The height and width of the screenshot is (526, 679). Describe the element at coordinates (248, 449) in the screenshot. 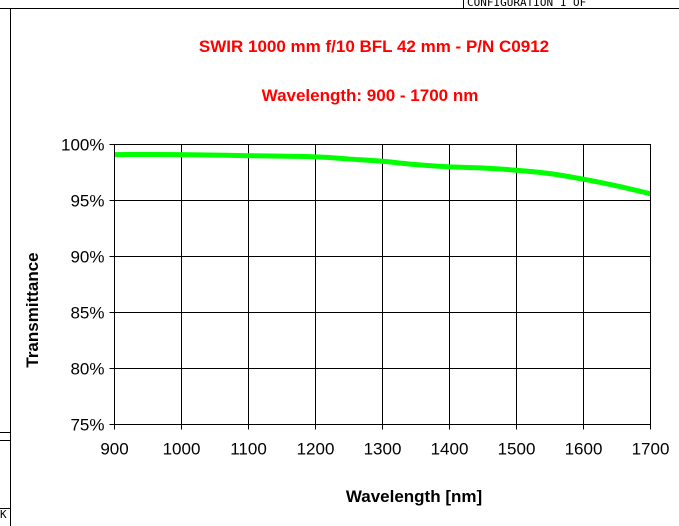

I see `x-tick-label: 1100` at that location.